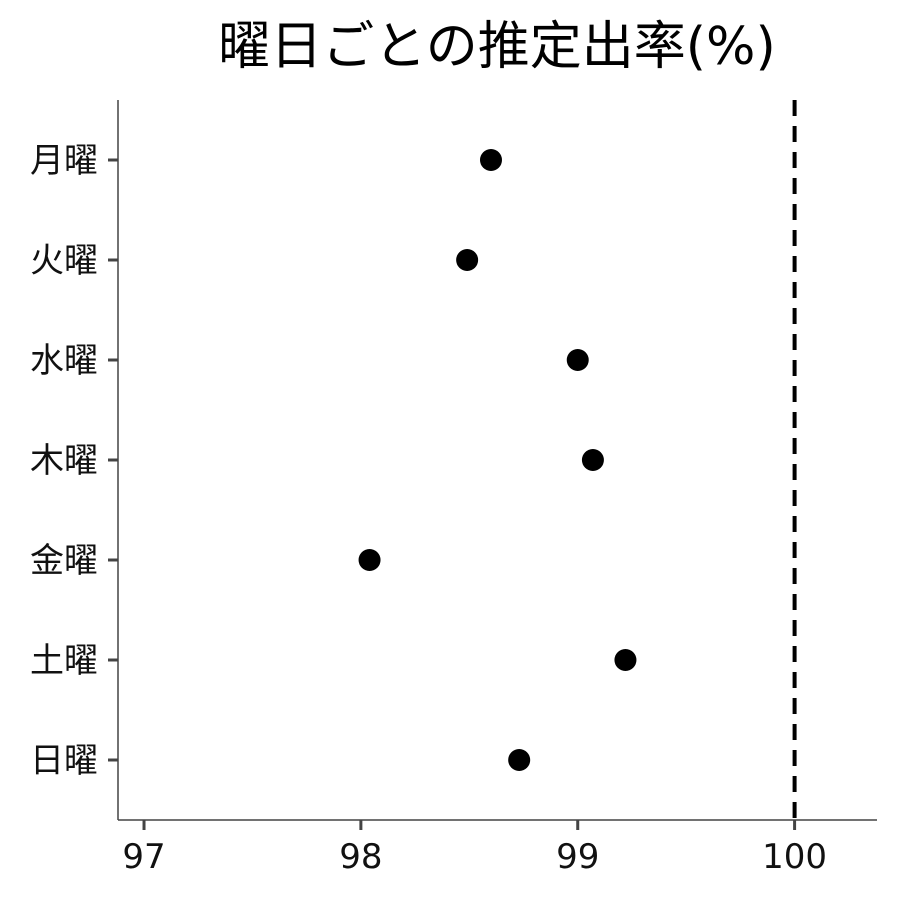  I want to click on x-axis-ticks: 97 98 99 100, so click(474, 848).